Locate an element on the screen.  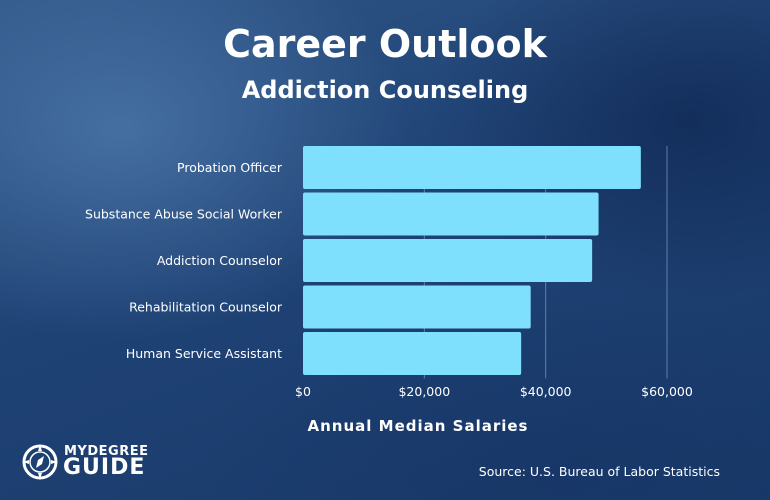
chart-subtitle: Addiction Counseling is located at coordinates (385, 90).